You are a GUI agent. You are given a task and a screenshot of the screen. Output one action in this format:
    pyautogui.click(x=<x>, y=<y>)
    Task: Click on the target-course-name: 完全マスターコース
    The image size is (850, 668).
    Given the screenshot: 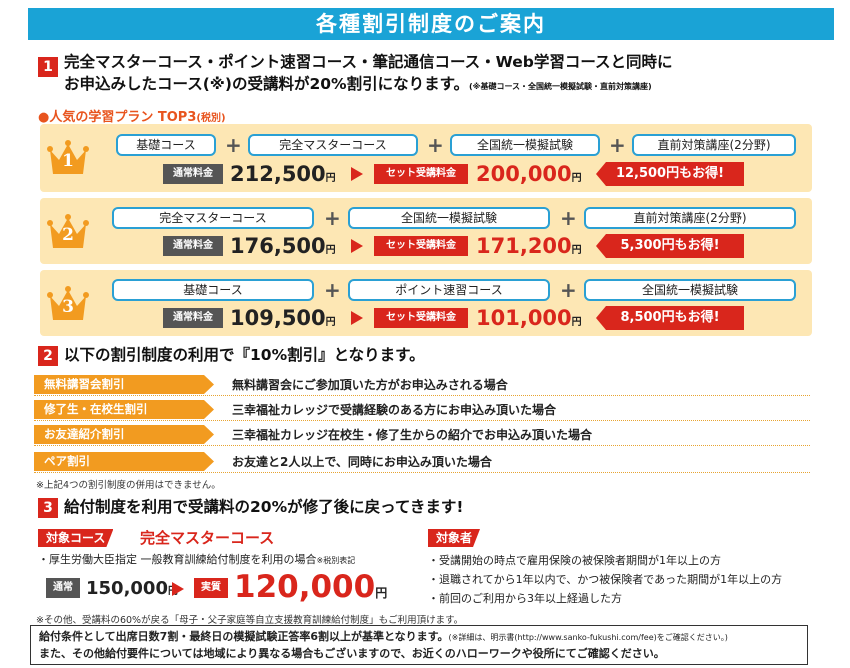 What is the action you would take?
    pyautogui.click(x=207, y=538)
    